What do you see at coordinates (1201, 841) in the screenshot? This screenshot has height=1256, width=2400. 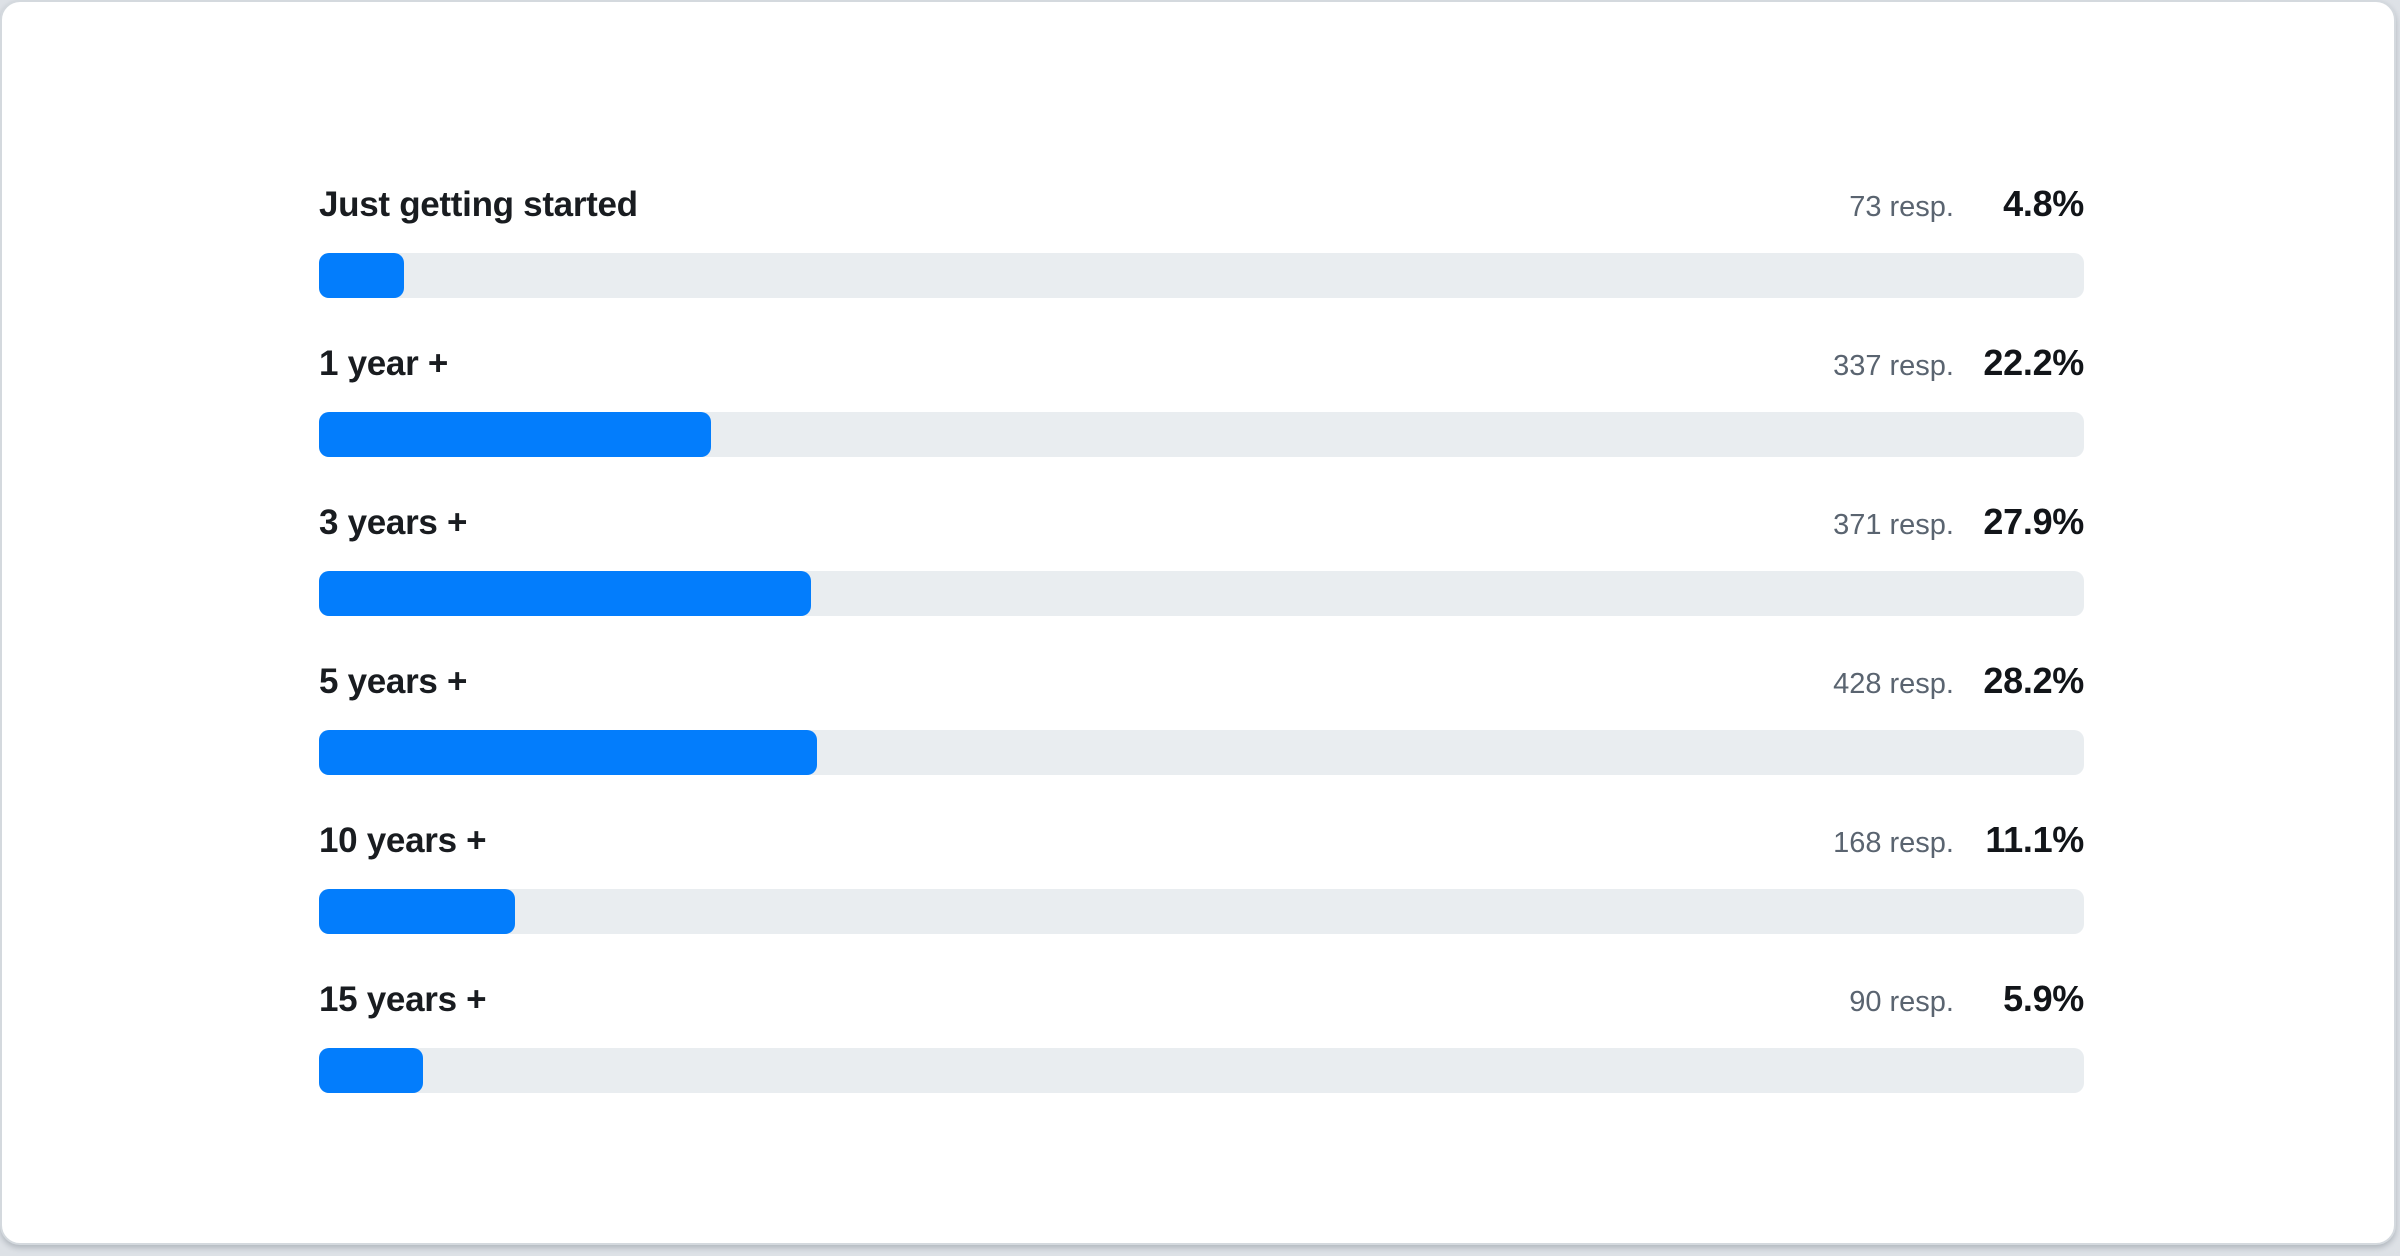 I see `row-header: 10 years + 168 resp. 11.1%` at bounding box center [1201, 841].